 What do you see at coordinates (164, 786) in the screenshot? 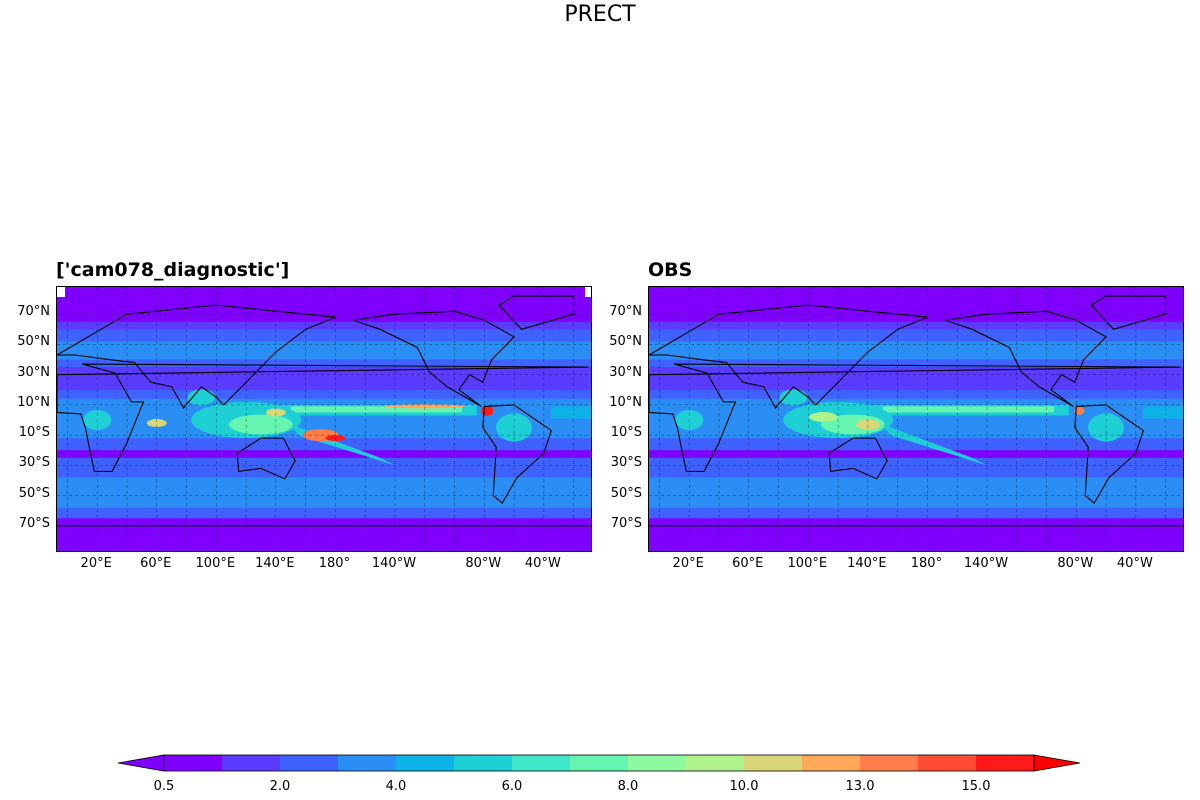
I see `colorbar-tick-label: 0.5` at bounding box center [164, 786].